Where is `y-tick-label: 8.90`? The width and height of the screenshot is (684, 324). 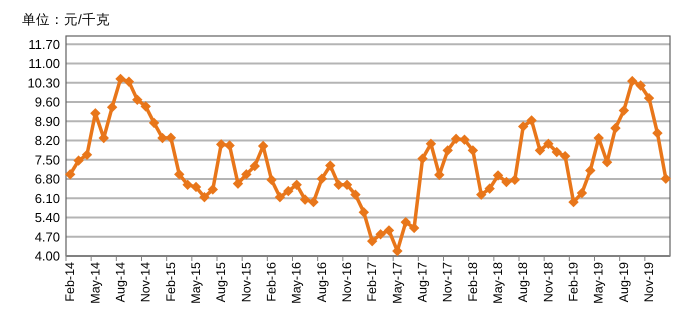 y-tick-label: 8.90 is located at coordinates (47, 121).